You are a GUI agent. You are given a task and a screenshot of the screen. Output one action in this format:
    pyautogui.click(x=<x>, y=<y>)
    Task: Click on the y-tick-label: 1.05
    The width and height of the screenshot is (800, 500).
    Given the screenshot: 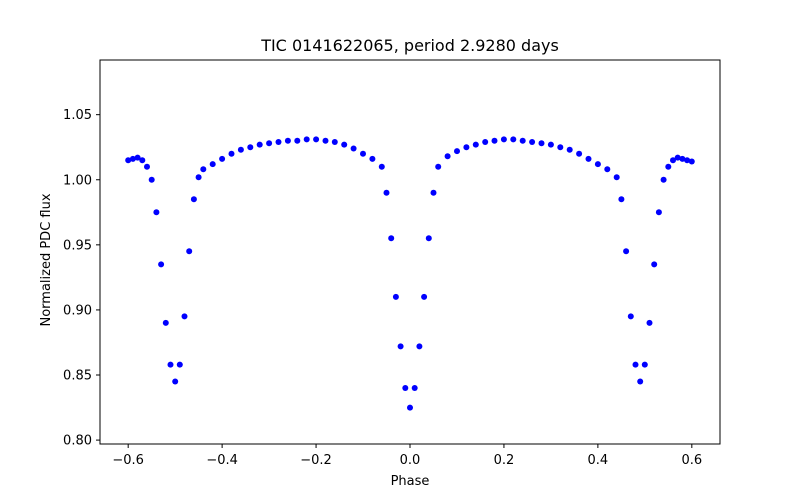 What is the action you would take?
    pyautogui.click(x=77, y=115)
    